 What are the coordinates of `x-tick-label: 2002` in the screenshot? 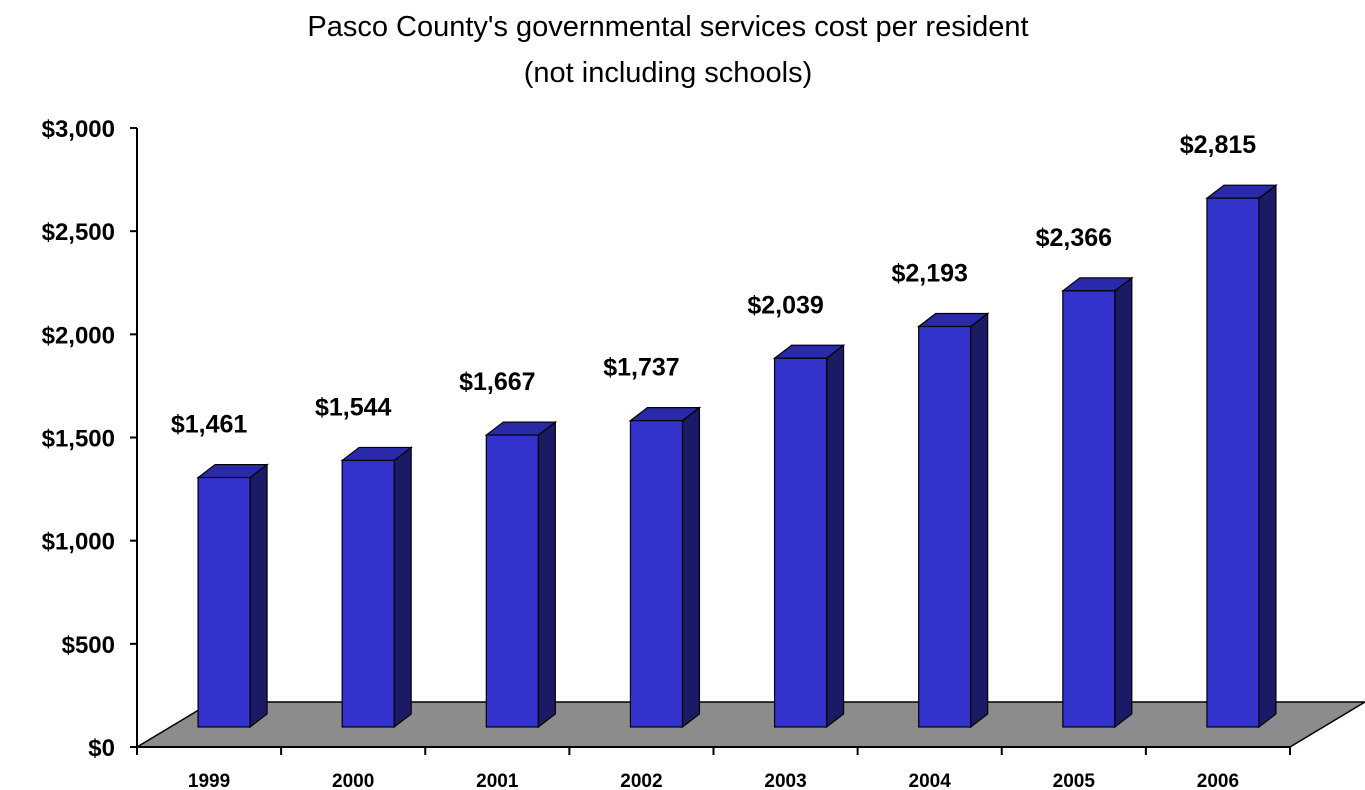 It's located at (641, 780).